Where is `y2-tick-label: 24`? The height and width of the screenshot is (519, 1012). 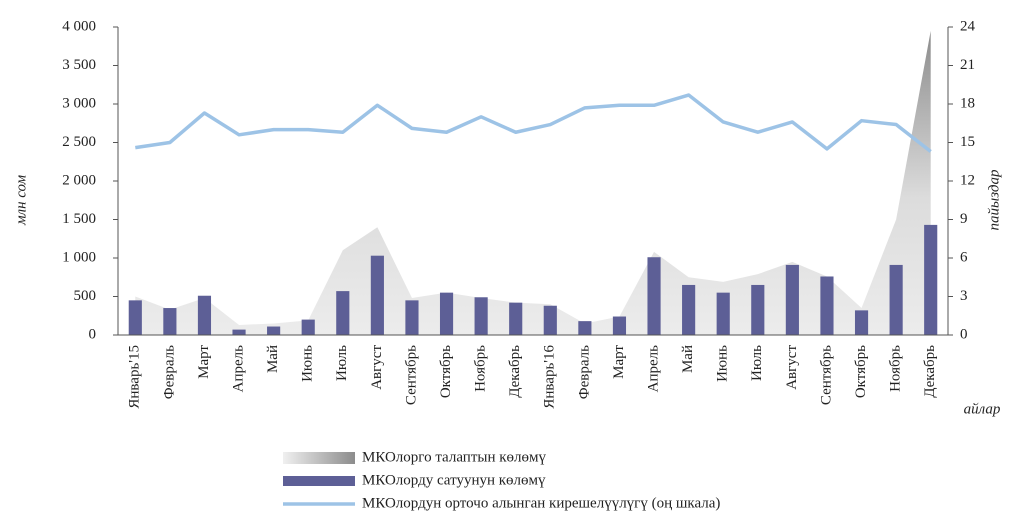
y2-tick-label: 24 is located at coordinates (968, 26).